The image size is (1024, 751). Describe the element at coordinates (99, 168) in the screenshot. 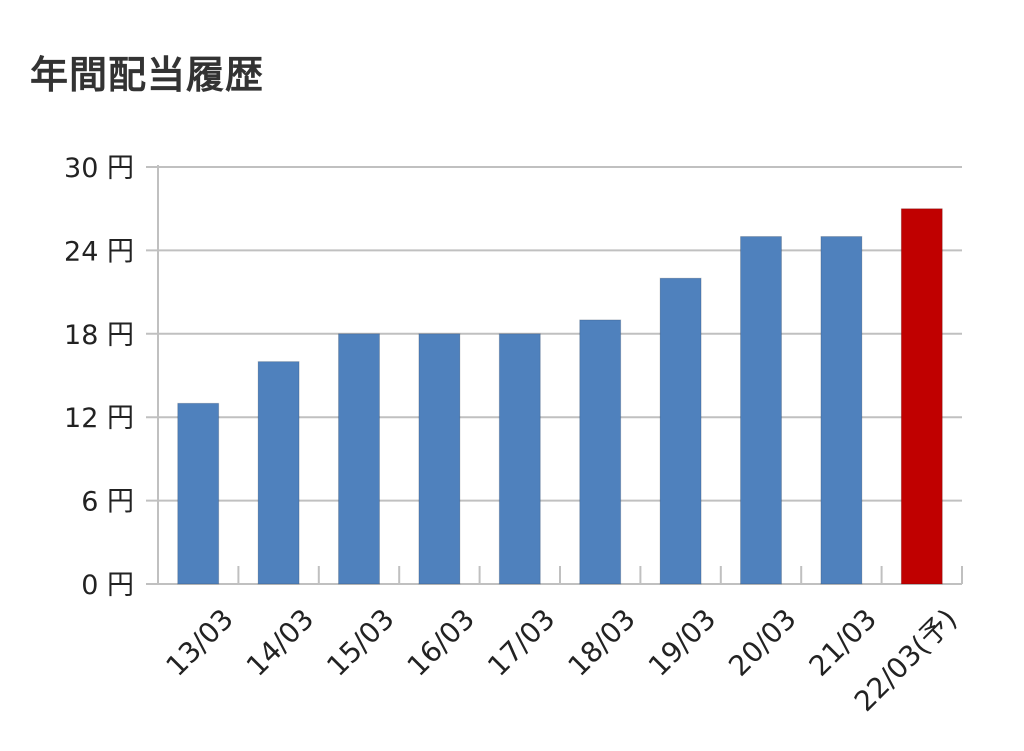

I see `y-tick-label: 30 円` at that location.